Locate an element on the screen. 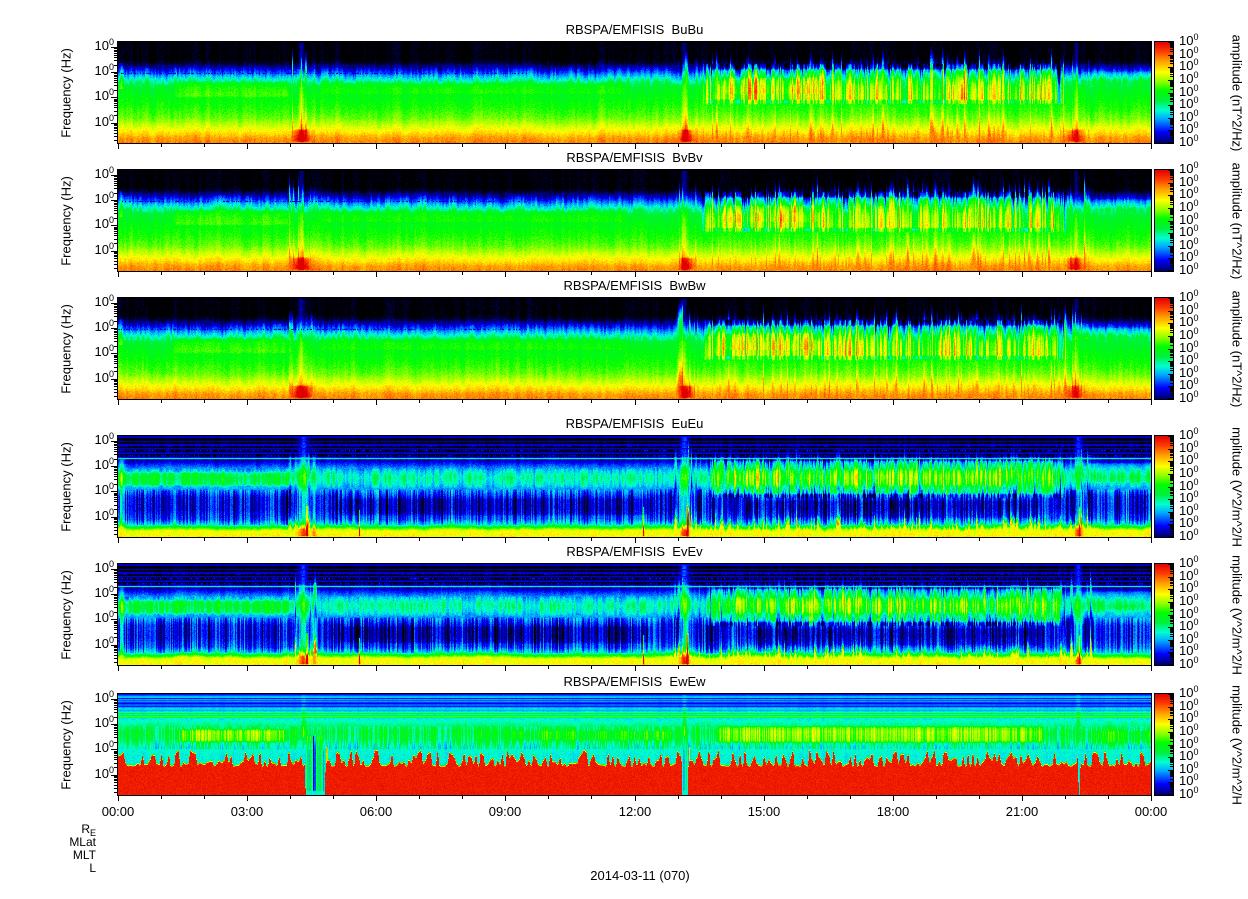 This screenshot has height=899, width=1248. date-label: 2014-03-11 (070) is located at coordinates (640, 875).